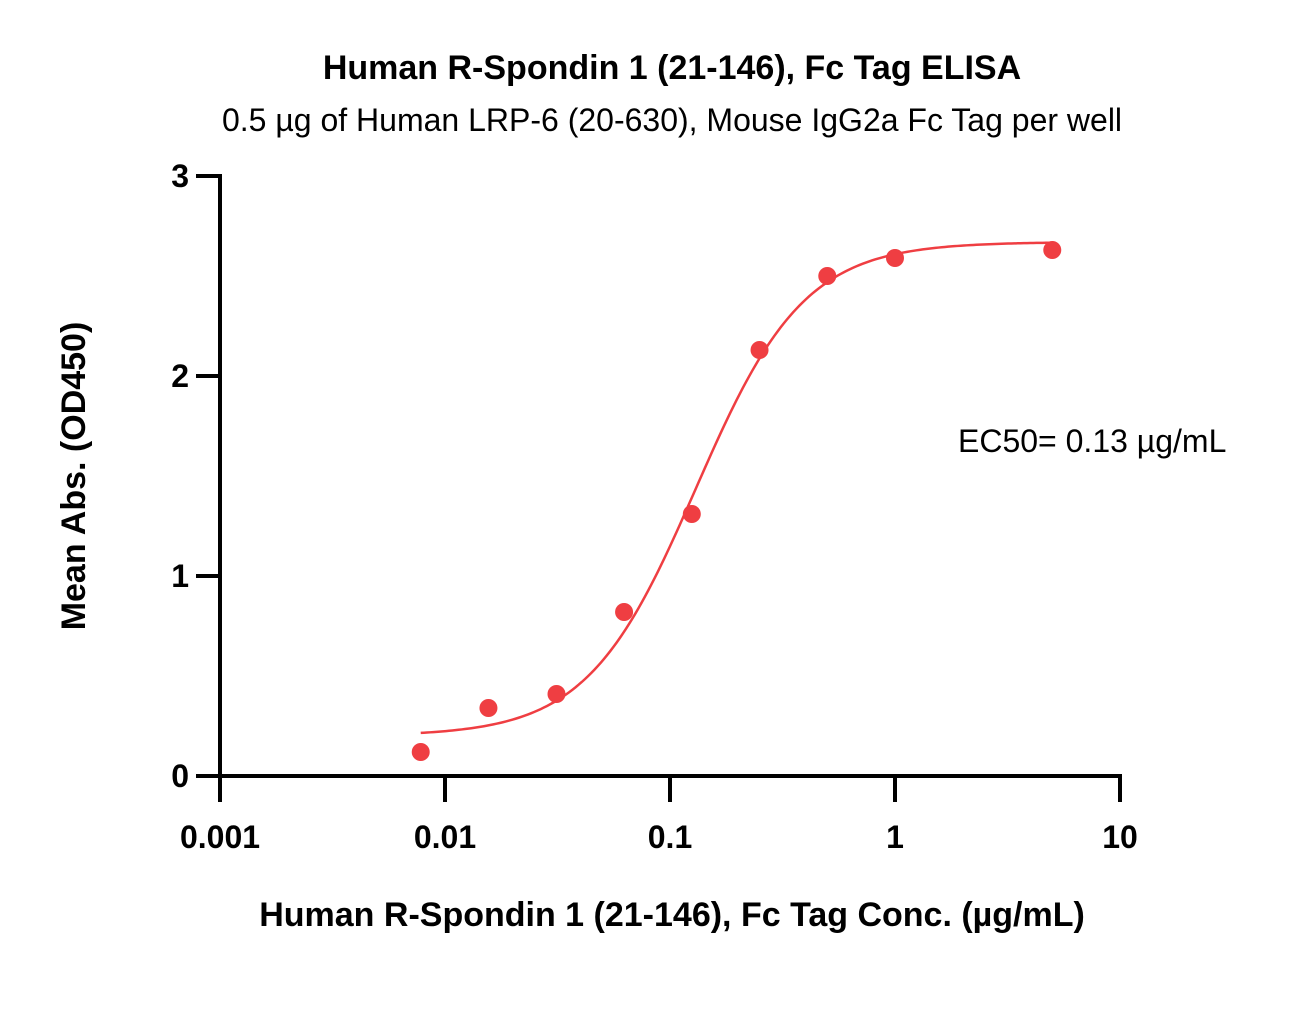  I want to click on x-tick-label: 0.001, so click(220, 837).